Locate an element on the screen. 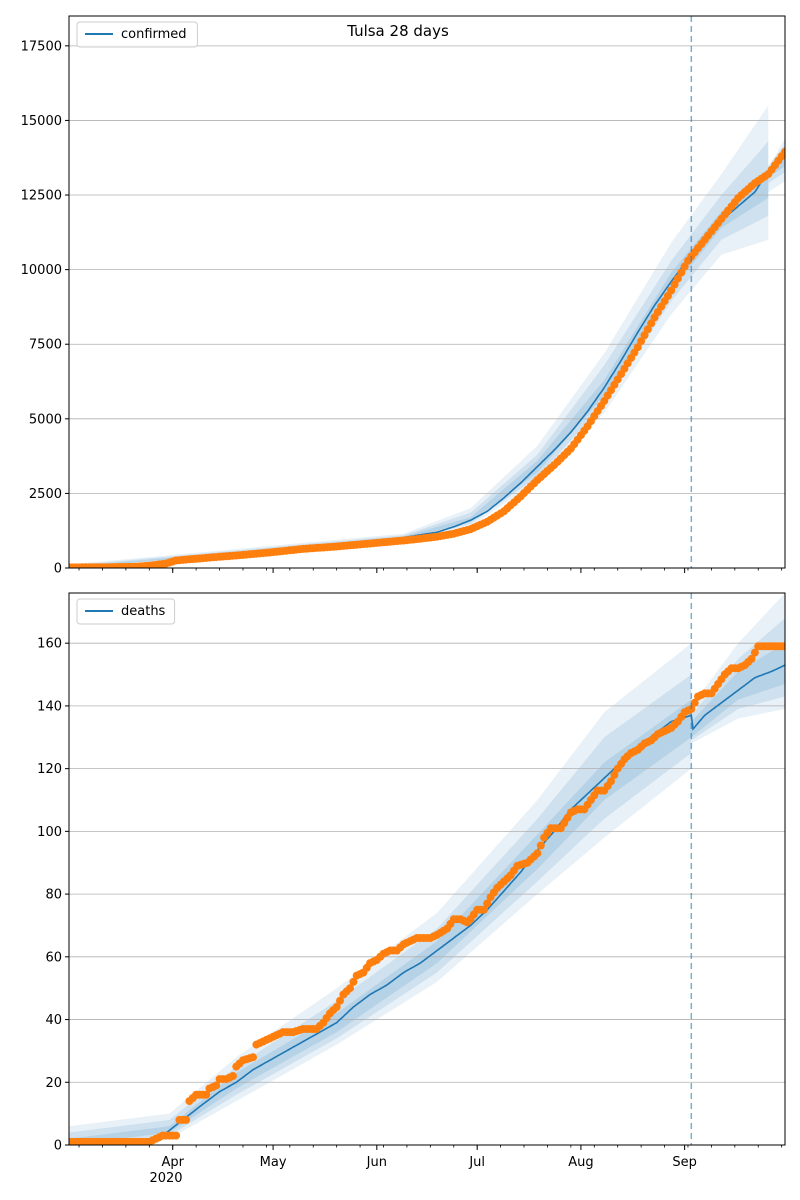 Image resolution: width=800 pixels, height=1200 pixels. deaths-ytick-label: 80 is located at coordinates (53, 895).